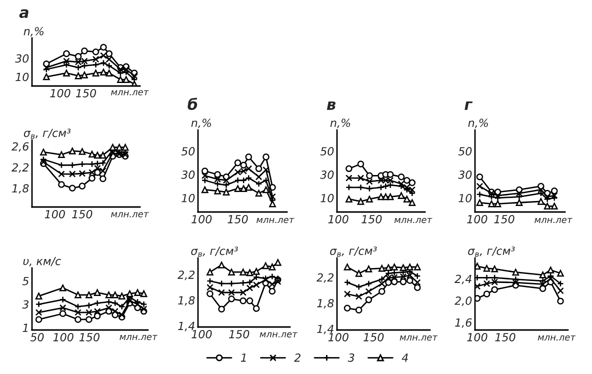 This screenshot has width=592, height=374. Describe the element at coordinates (297, 357) in the screenshot. I see `legend-label: 2` at that location.